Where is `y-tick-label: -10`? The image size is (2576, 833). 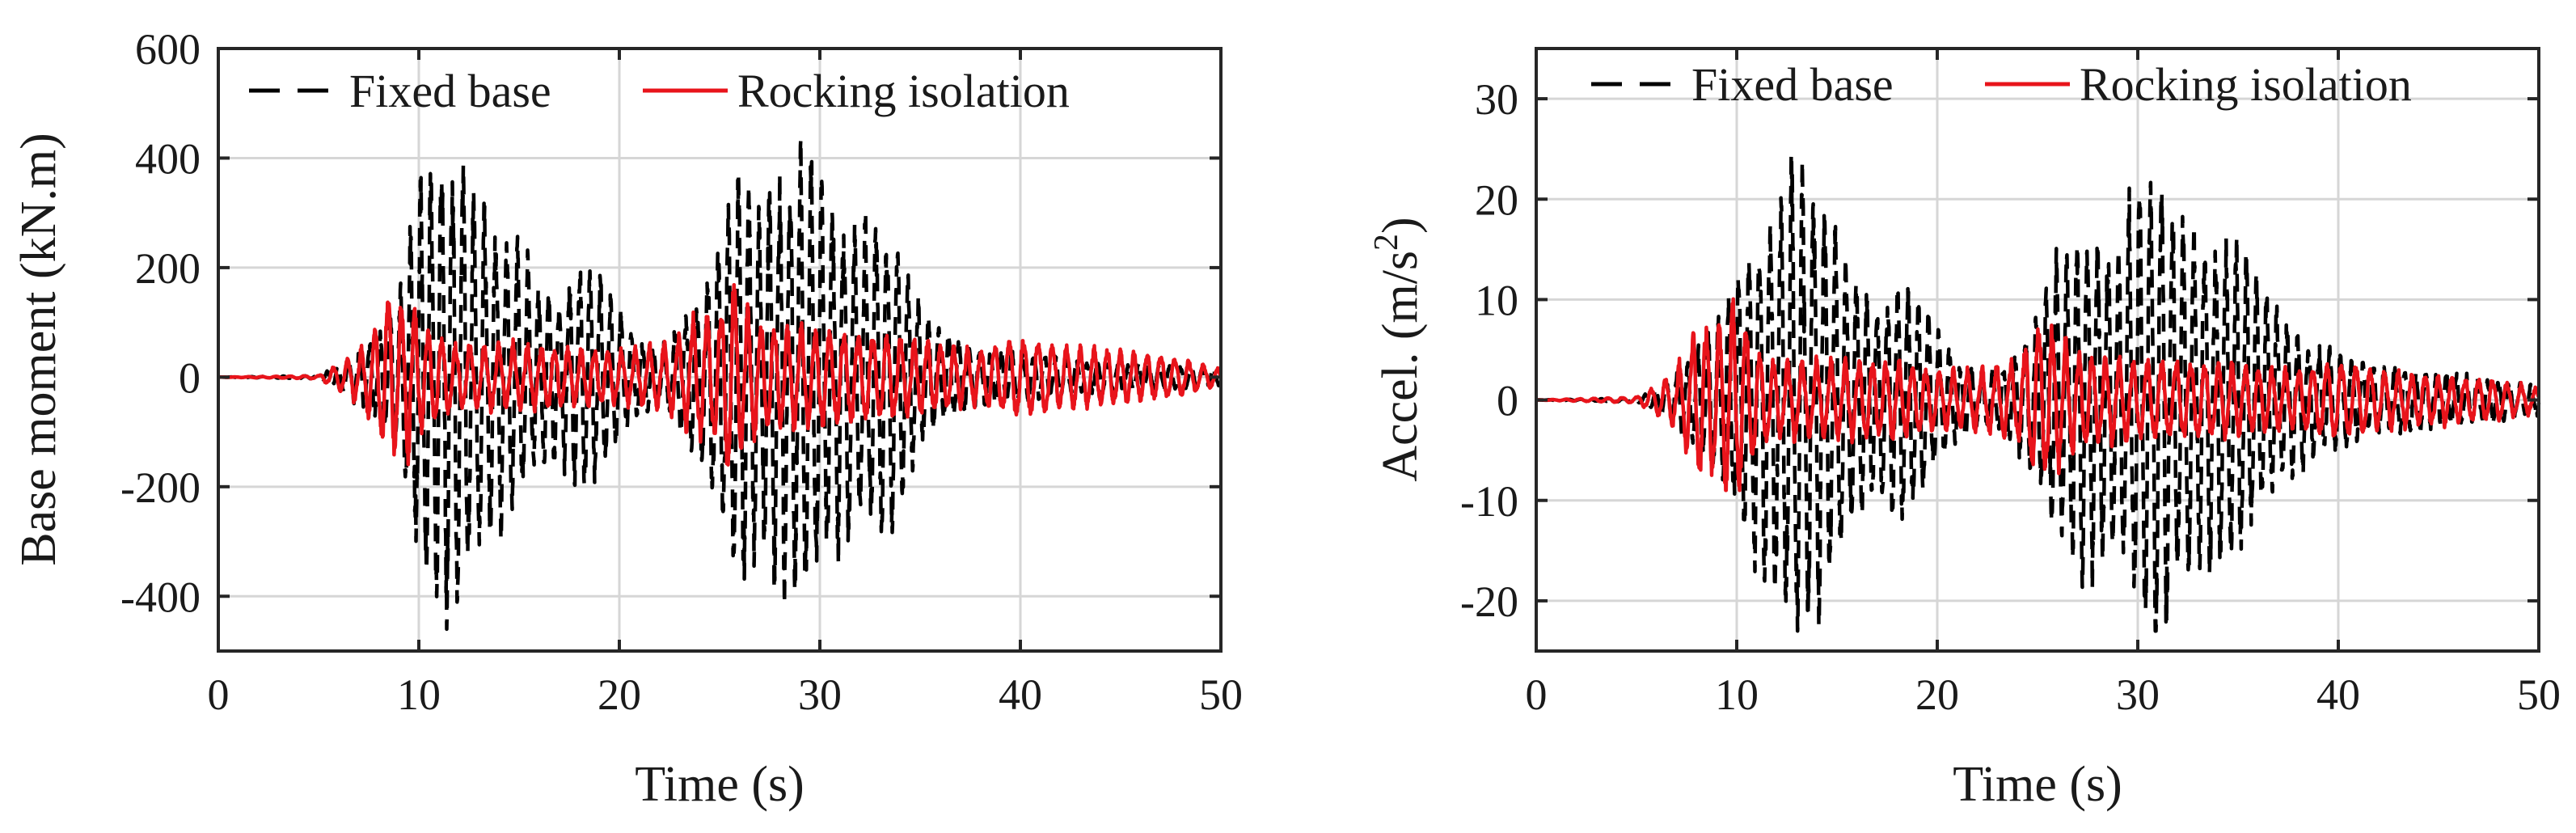 y-tick-label: -10 is located at coordinates (1489, 502).